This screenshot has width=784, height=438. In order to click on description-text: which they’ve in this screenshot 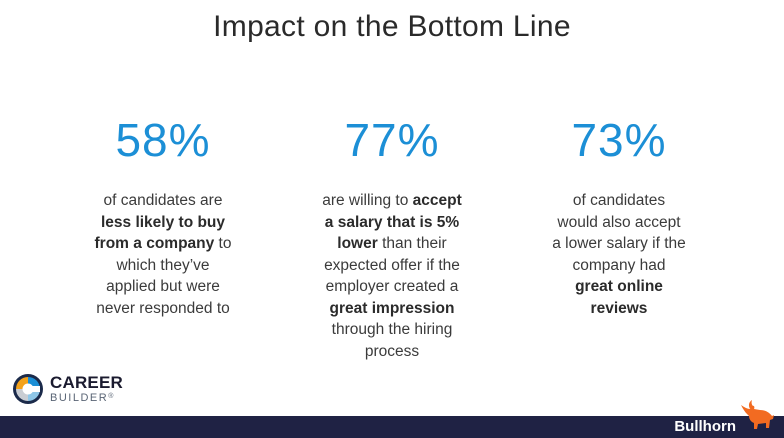, I will do `click(163, 265)`.